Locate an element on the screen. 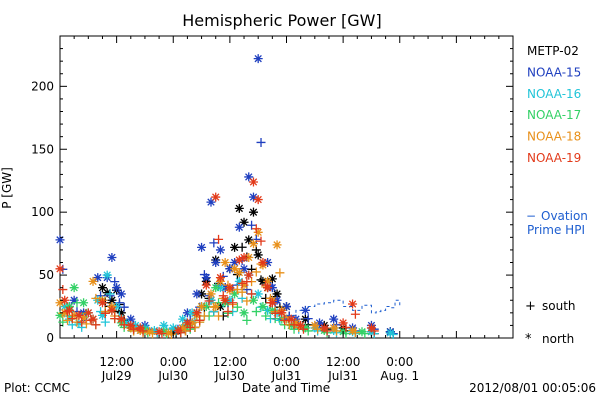  x-axis-label: Date and Time is located at coordinates (286, 388).